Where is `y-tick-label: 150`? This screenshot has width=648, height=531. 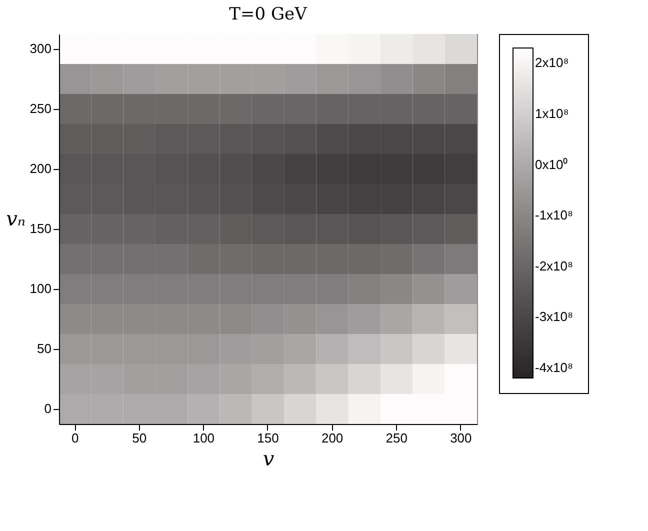
y-tick-label: 150 is located at coordinates (41, 228).